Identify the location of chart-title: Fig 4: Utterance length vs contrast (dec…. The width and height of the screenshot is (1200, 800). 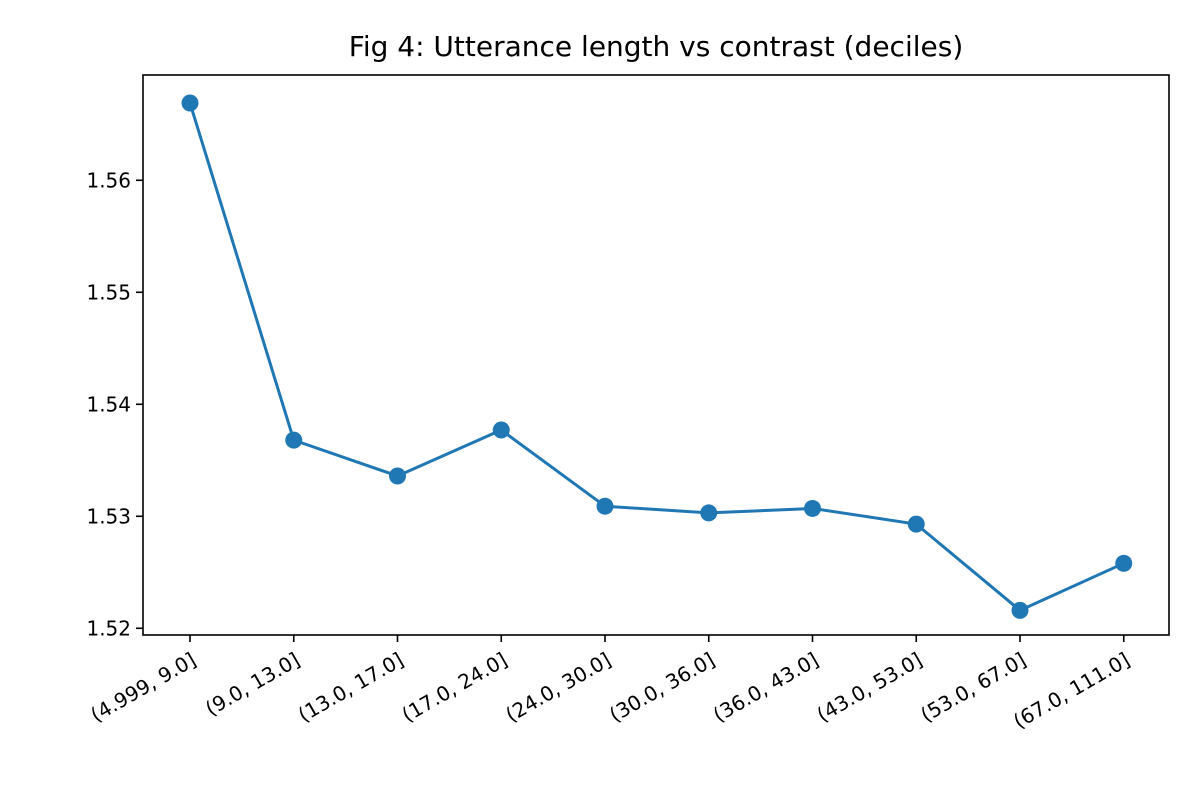
(656, 46).